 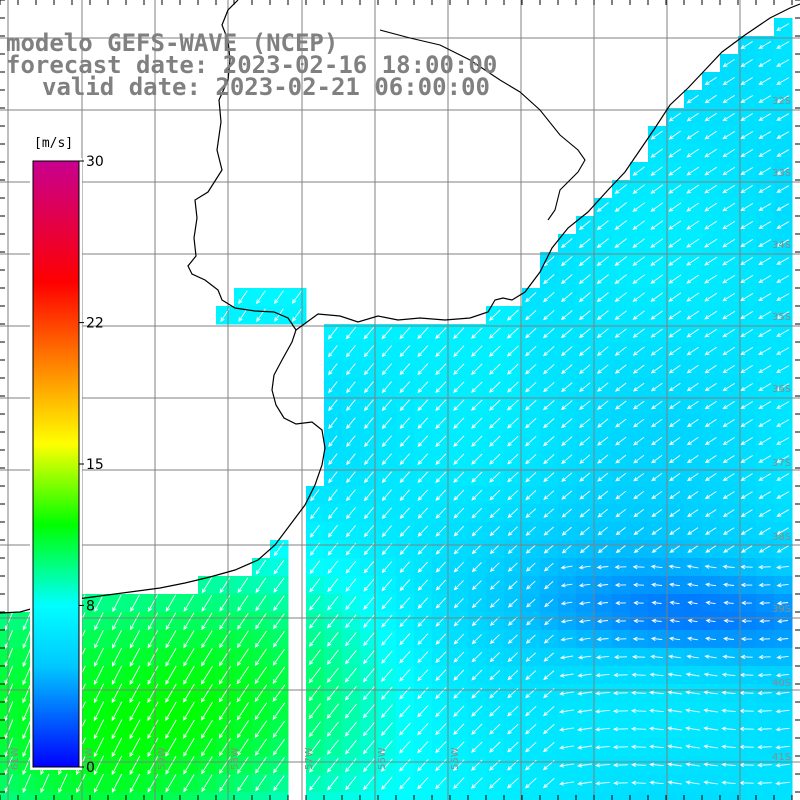 What do you see at coordinates (455, 758) in the screenshot?
I see `longitude-label: 55W` at bounding box center [455, 758].